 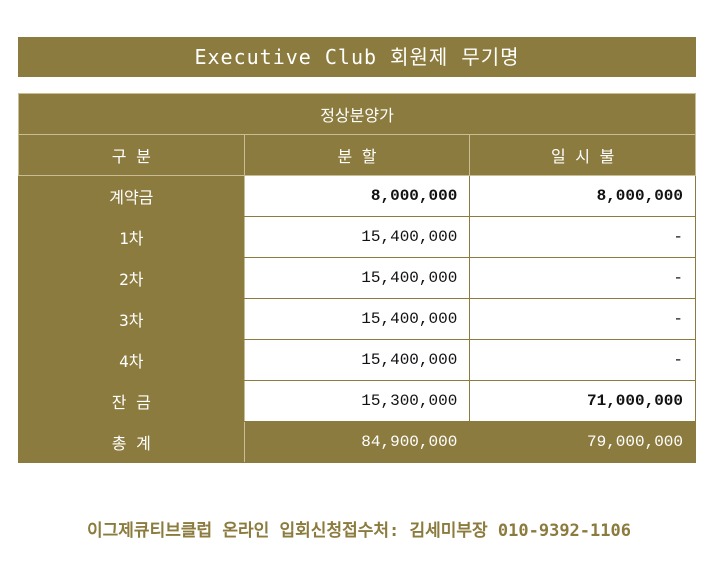 I want to click on caption-row: 정상분양가, so click(x=357, y=114).